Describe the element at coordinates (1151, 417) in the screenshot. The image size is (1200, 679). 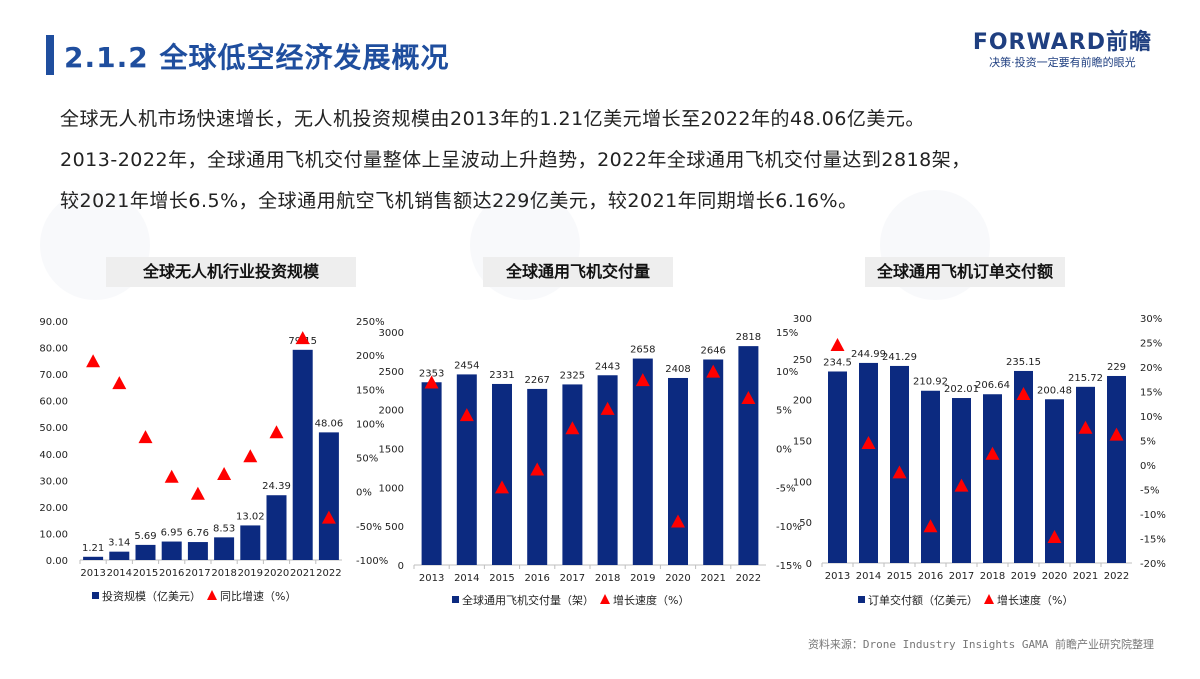
I see `y2-axis-tick: 10%` at that location.